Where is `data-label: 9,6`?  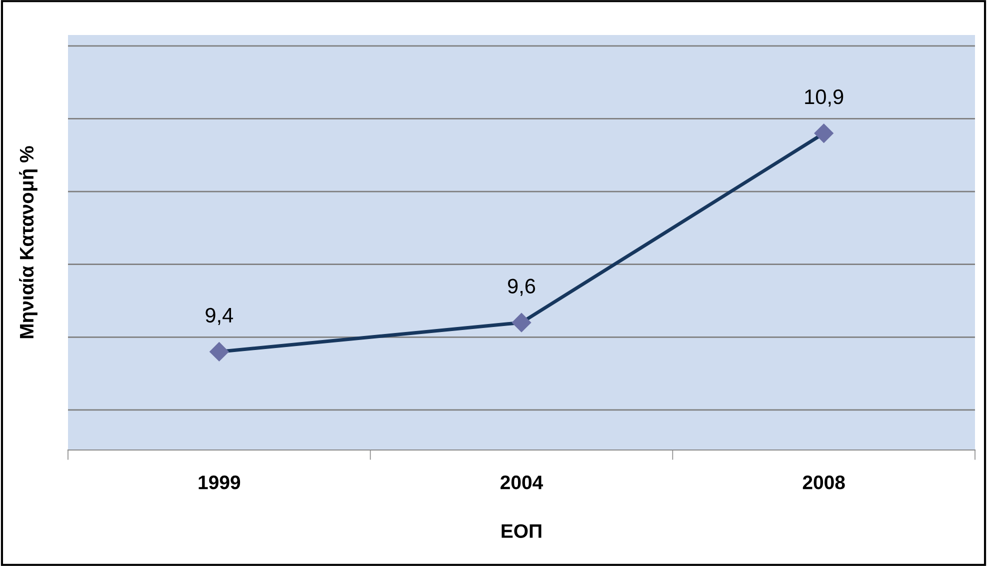 data-label: 9,6 is located at coordinates (522, 287).